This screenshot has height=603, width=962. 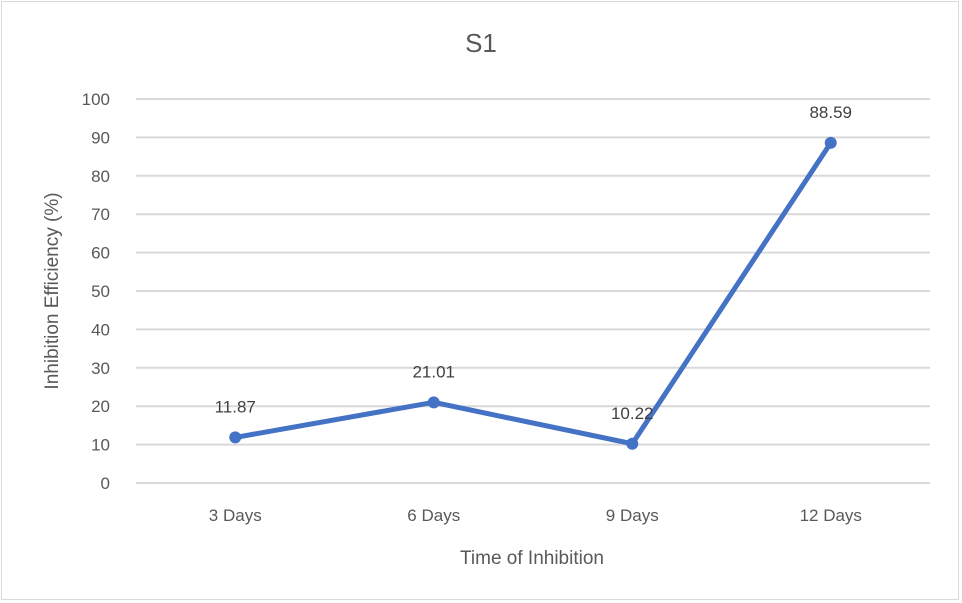 What do you see at coordinates (100, 291) in the screenshot?
I see `y-tick-label: 50` at bounding box center [100, 291].